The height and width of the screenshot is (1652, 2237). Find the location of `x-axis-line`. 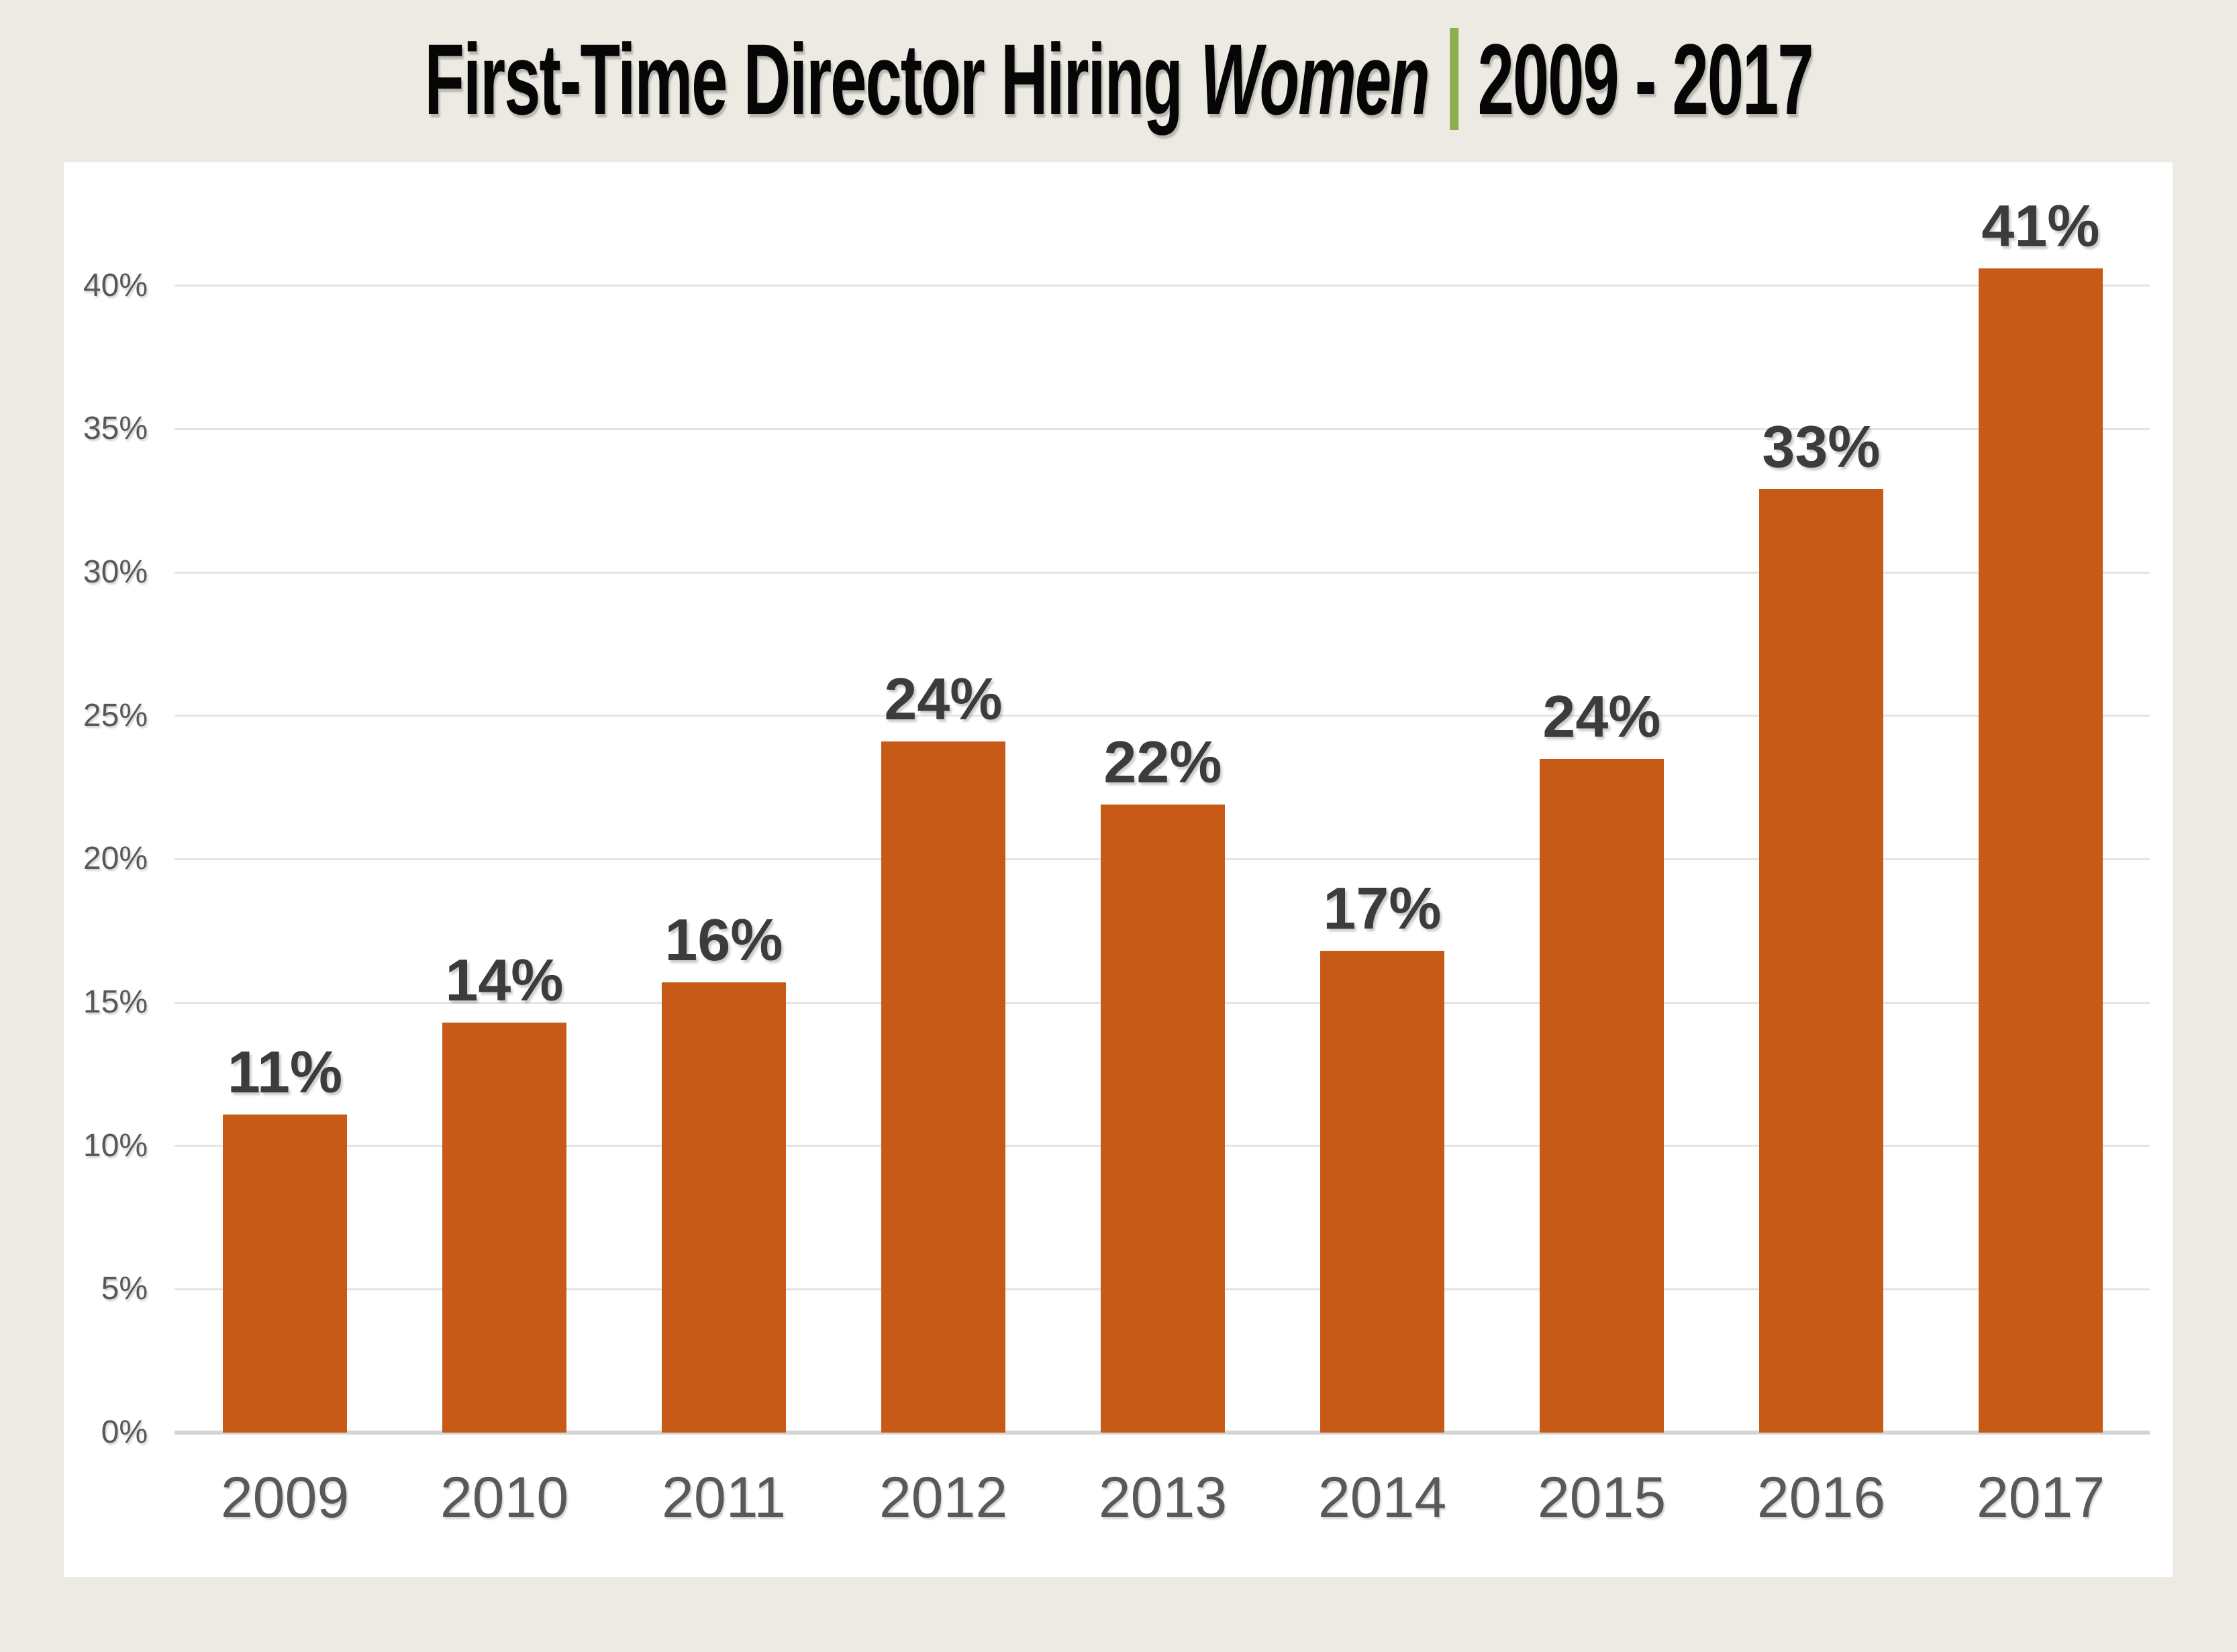

x-axis-line is located at coordinates (1162, 1433).